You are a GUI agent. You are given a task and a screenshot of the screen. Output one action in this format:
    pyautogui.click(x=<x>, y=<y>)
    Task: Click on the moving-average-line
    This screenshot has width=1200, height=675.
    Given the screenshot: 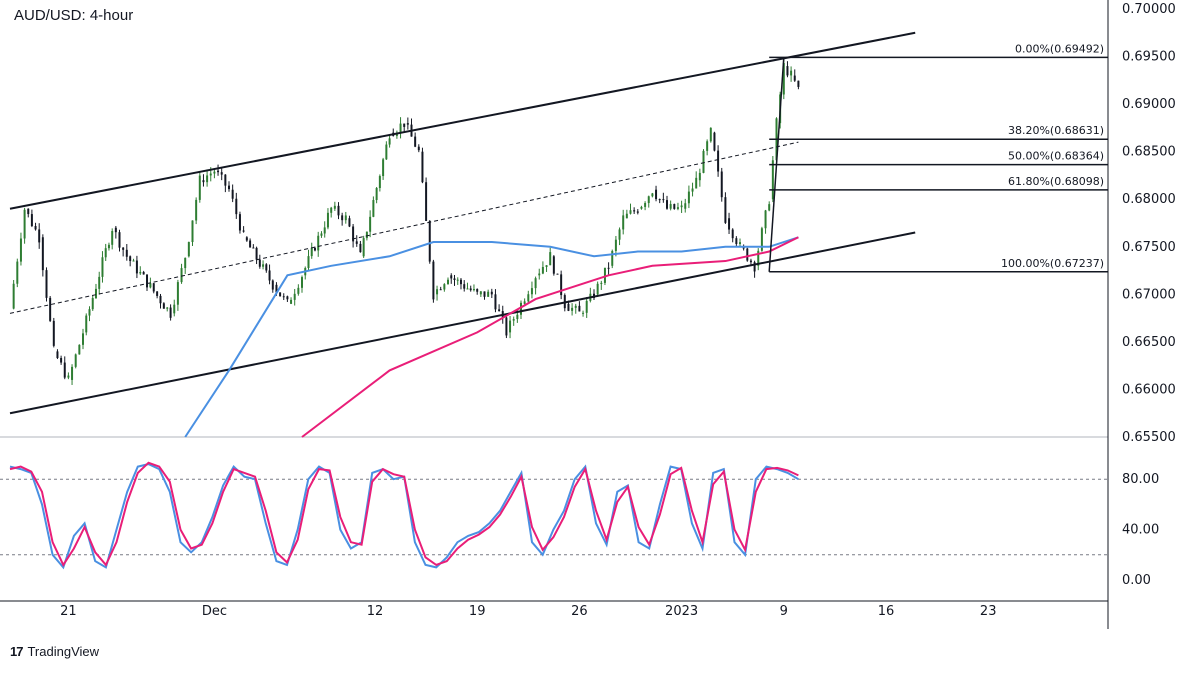 What is the action you would take?
    pyautogui.click(x=550, y=337)
    